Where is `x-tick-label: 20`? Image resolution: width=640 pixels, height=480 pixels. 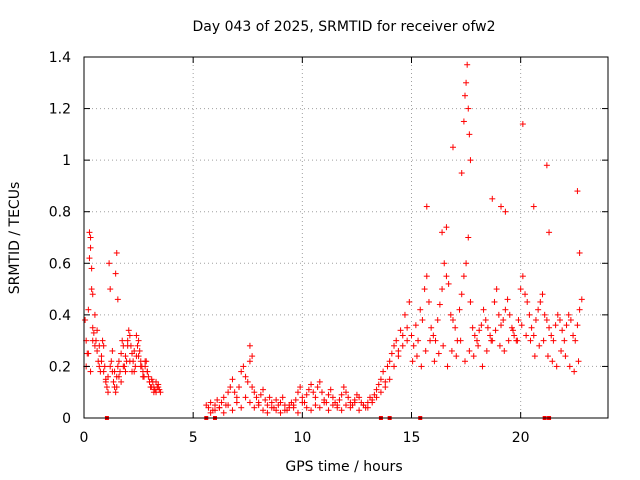 x-tick-label: 20 is located at coordinates (521, 438).